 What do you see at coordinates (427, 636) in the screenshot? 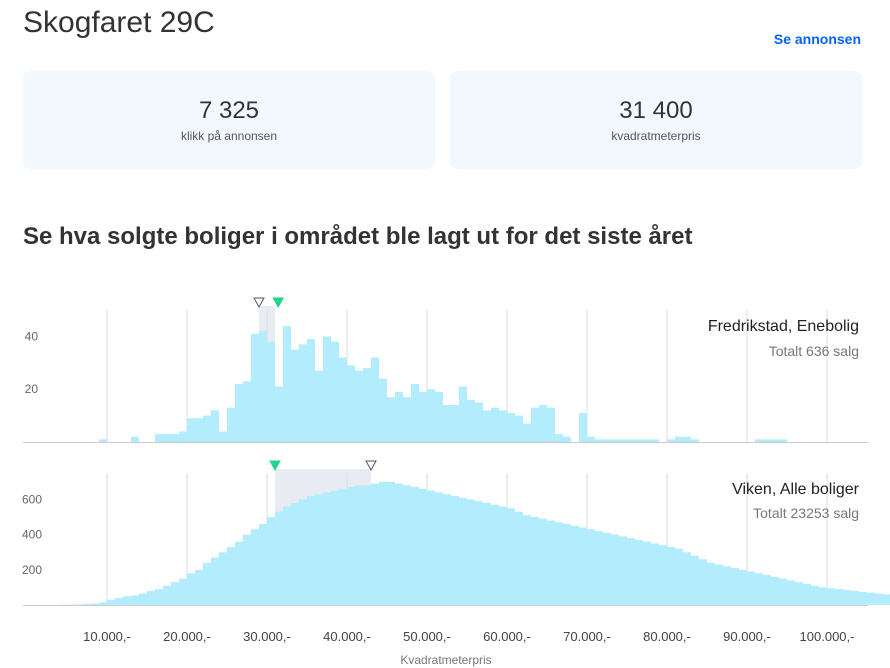
I see `x-tick-label: 50.000,-` at bounding box center [427, 636].